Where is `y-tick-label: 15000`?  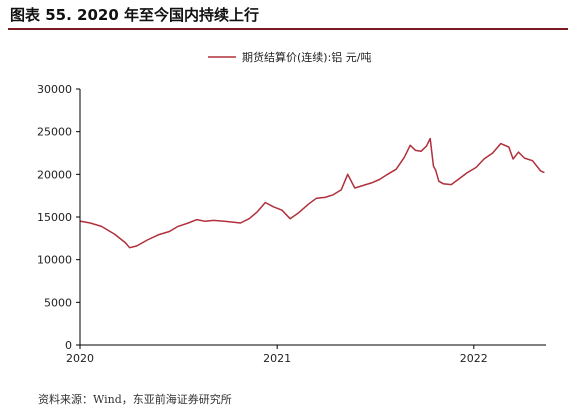
y-tick-label: 15000 is located at coordinates (54, 217).